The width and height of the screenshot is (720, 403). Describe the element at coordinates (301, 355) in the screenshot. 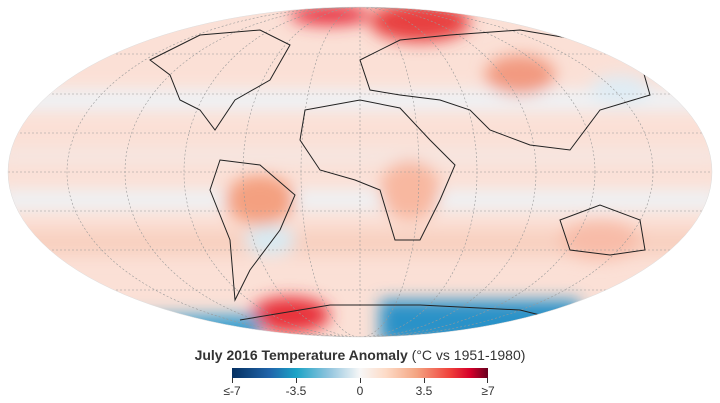

I see `map-title-main: July 2016 Temperature Anomaly` at that location.